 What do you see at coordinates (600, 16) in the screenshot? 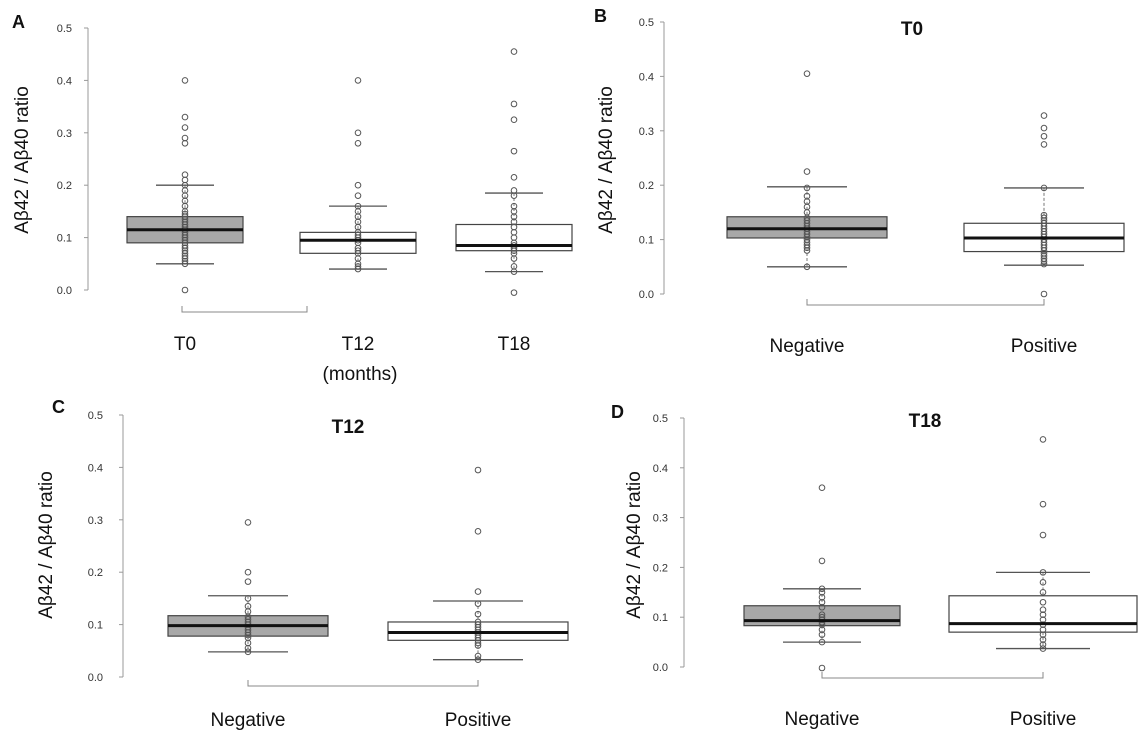
I see `panel-letter: B` at bounding box center [600, 16].